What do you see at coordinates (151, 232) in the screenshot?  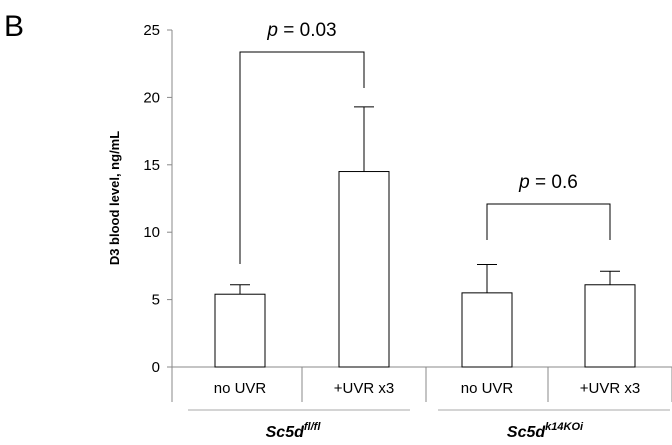 I see `y-tick-label: 10` at bounding box center [151, 232].